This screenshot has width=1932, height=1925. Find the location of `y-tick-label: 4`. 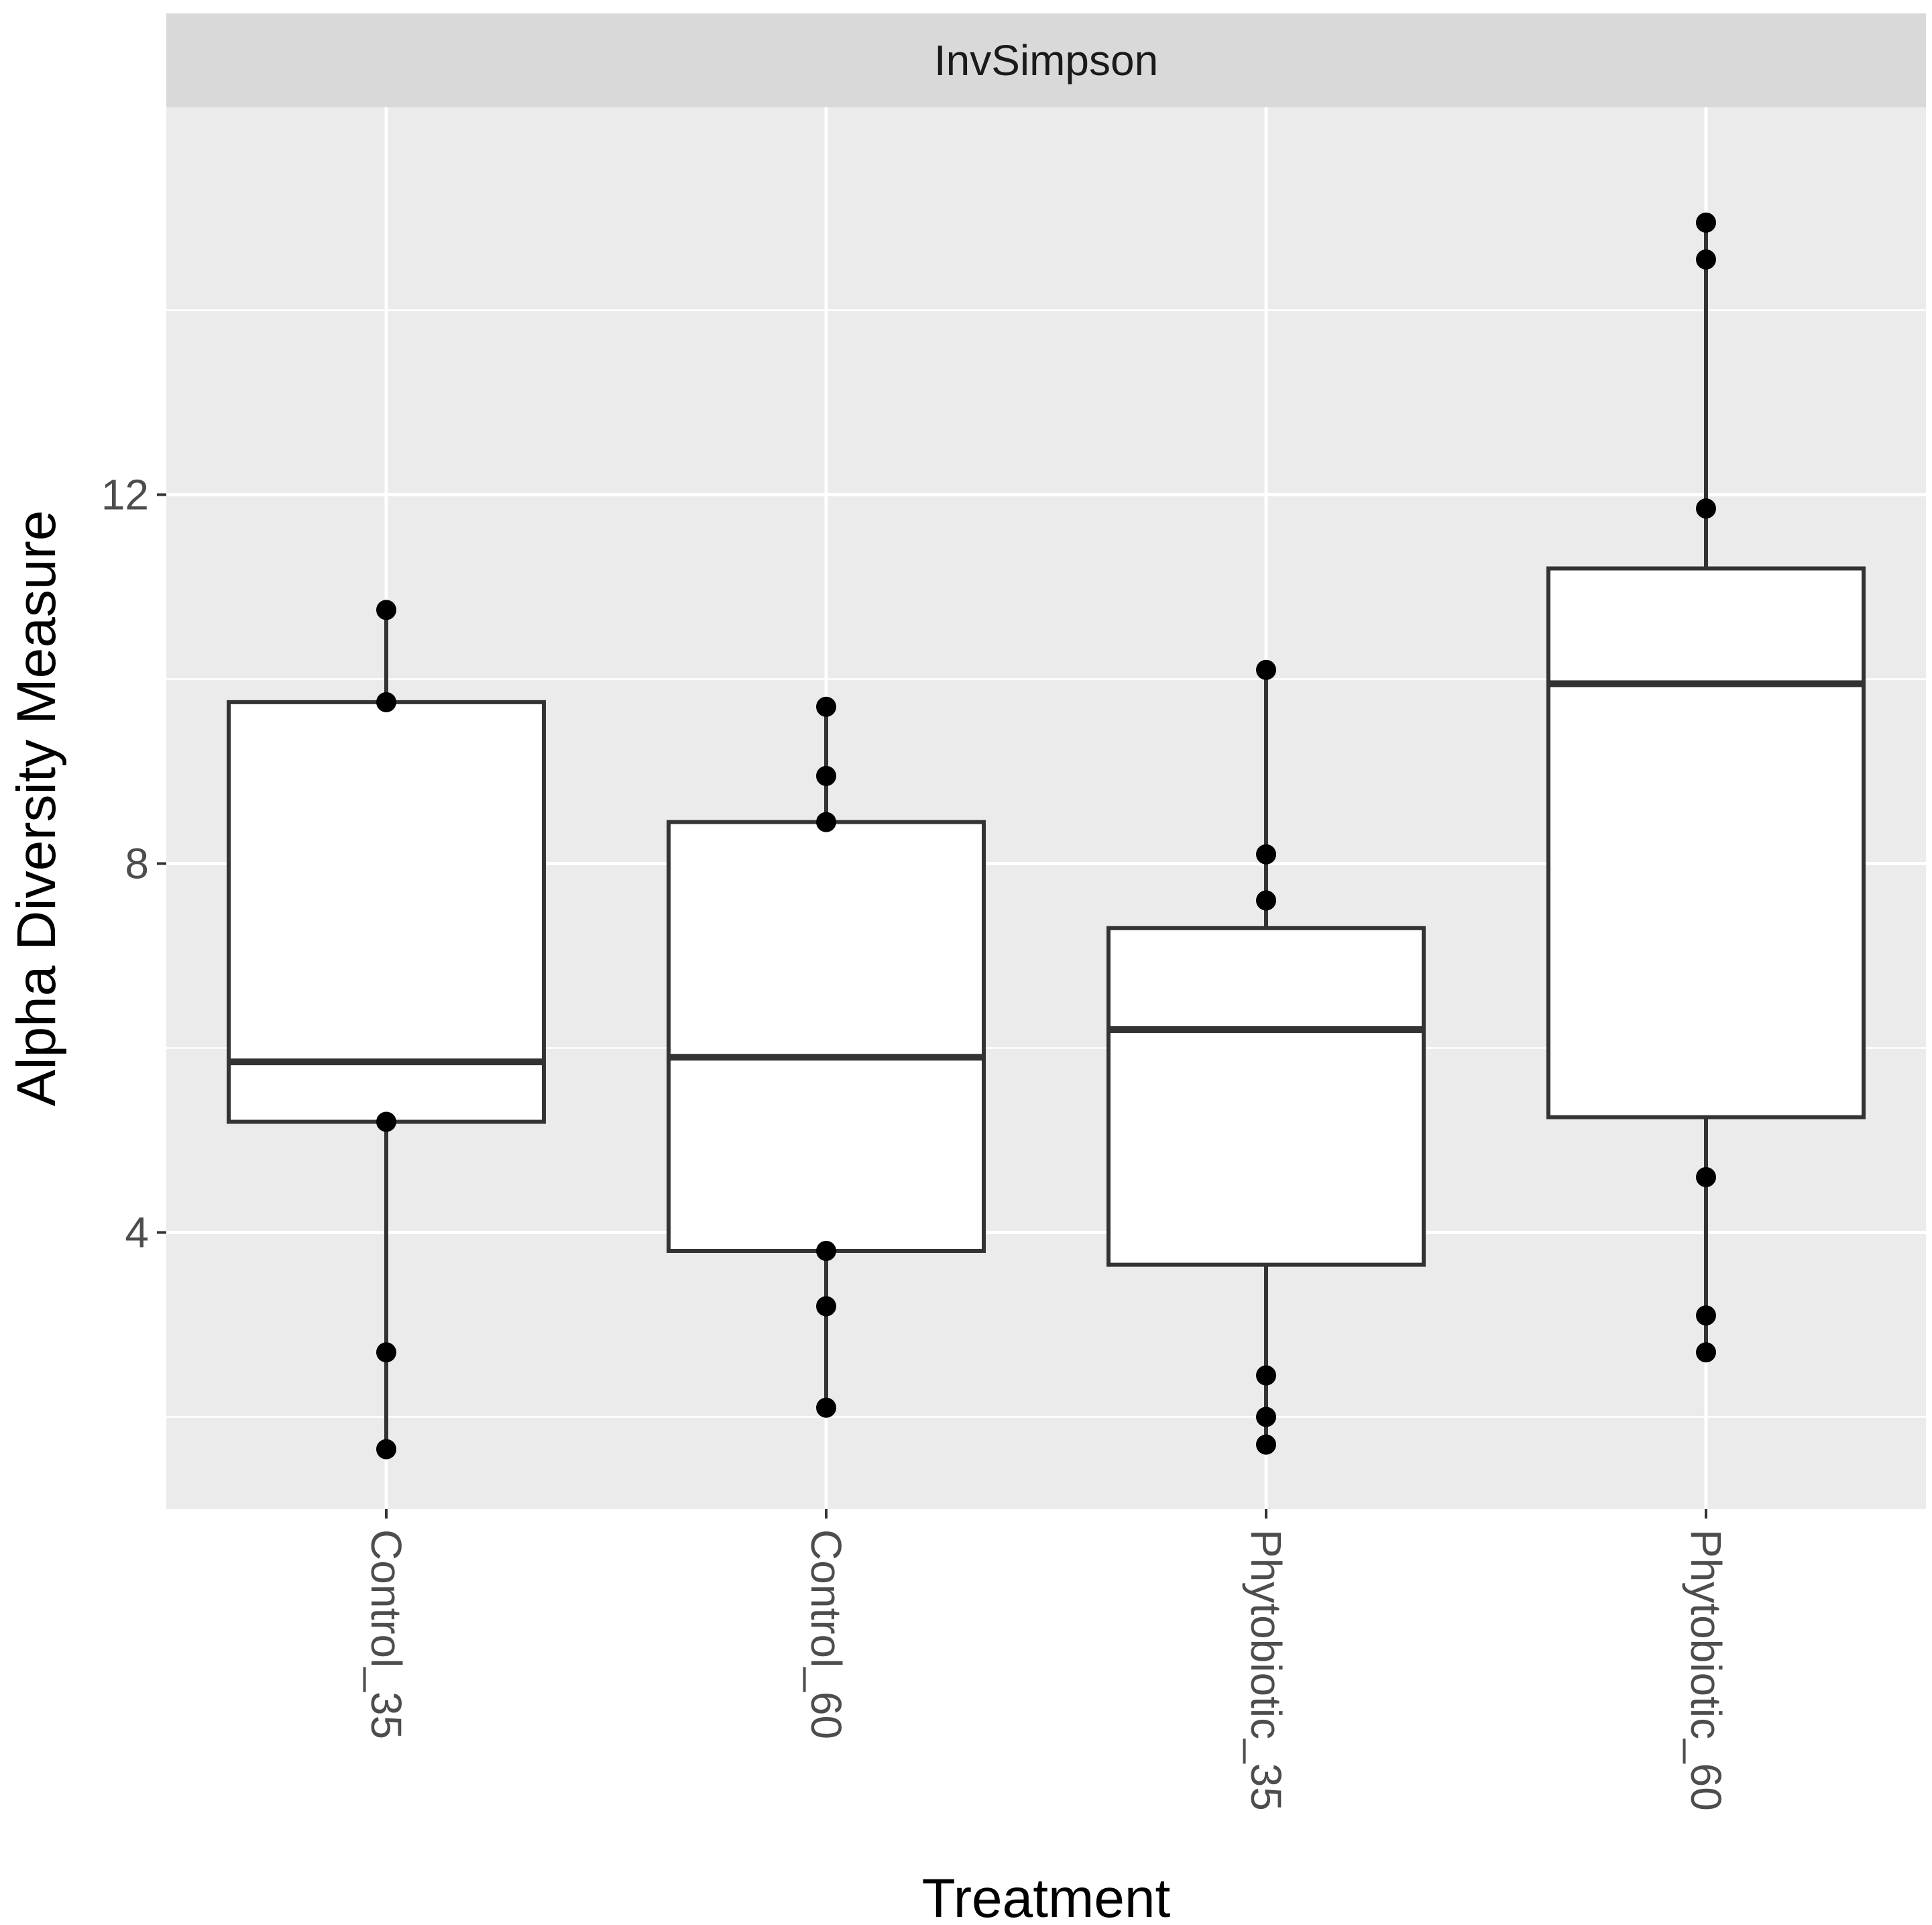

y-tick-label: 4 is located at coordinates (137, 1233).